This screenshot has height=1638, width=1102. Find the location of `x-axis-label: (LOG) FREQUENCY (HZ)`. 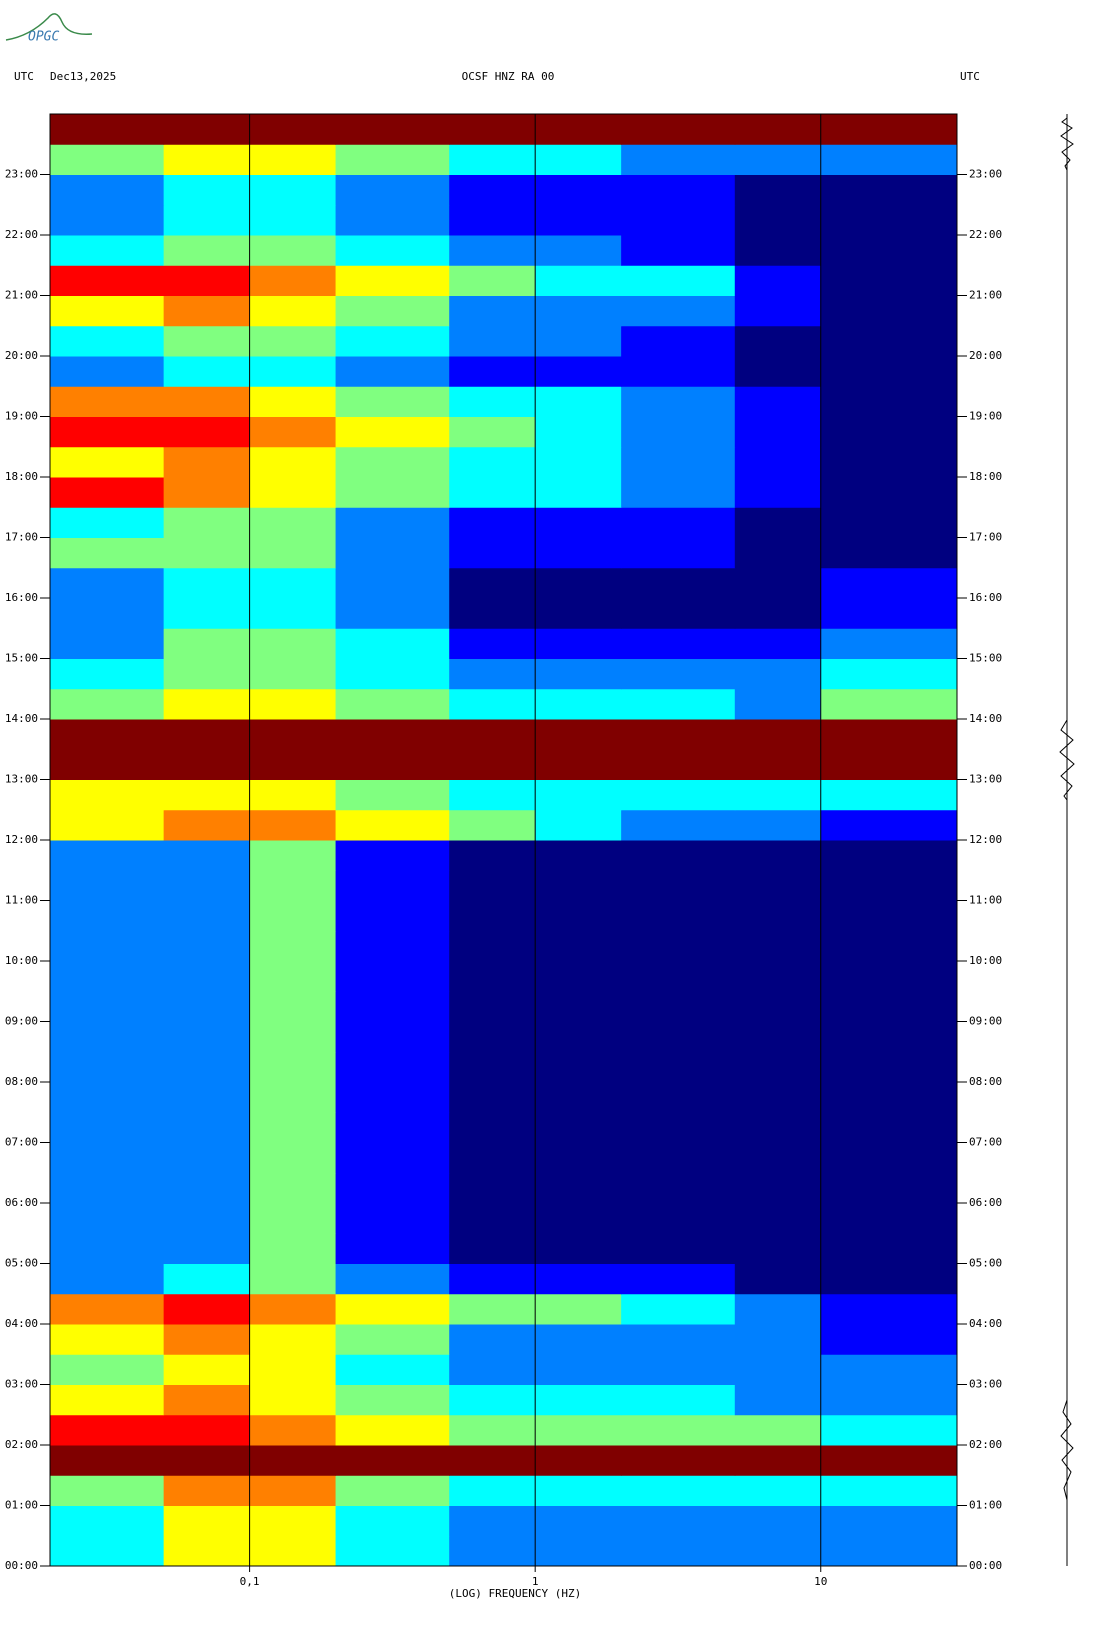

x-axis-label: (LOG) FREQUENCY (HZ) is located at coordinates (515, 1593).